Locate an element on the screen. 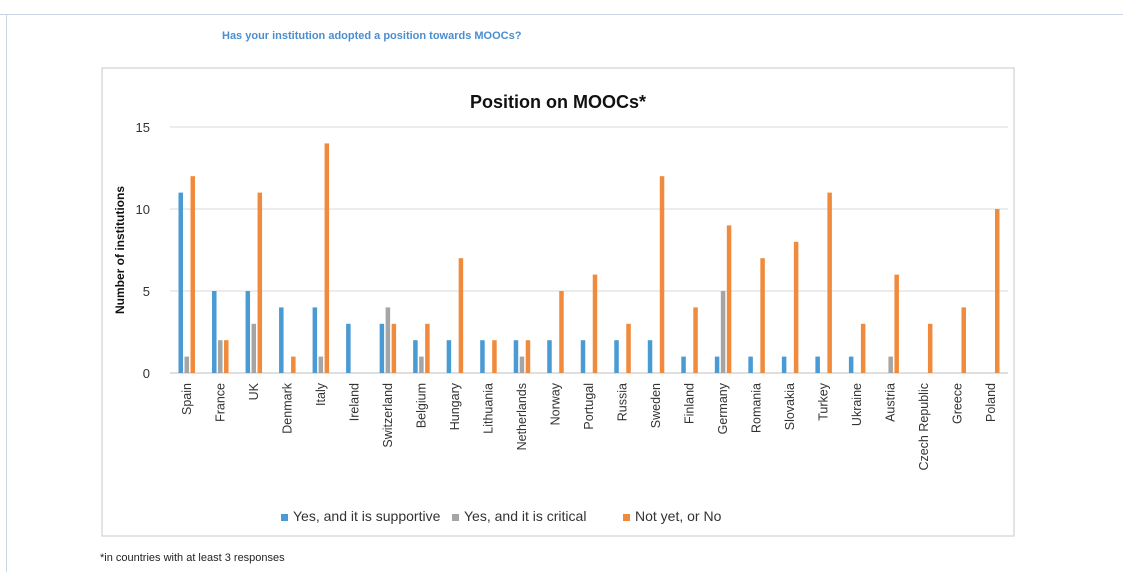  x-category-label: Poland is located at coordinates (991, 402).